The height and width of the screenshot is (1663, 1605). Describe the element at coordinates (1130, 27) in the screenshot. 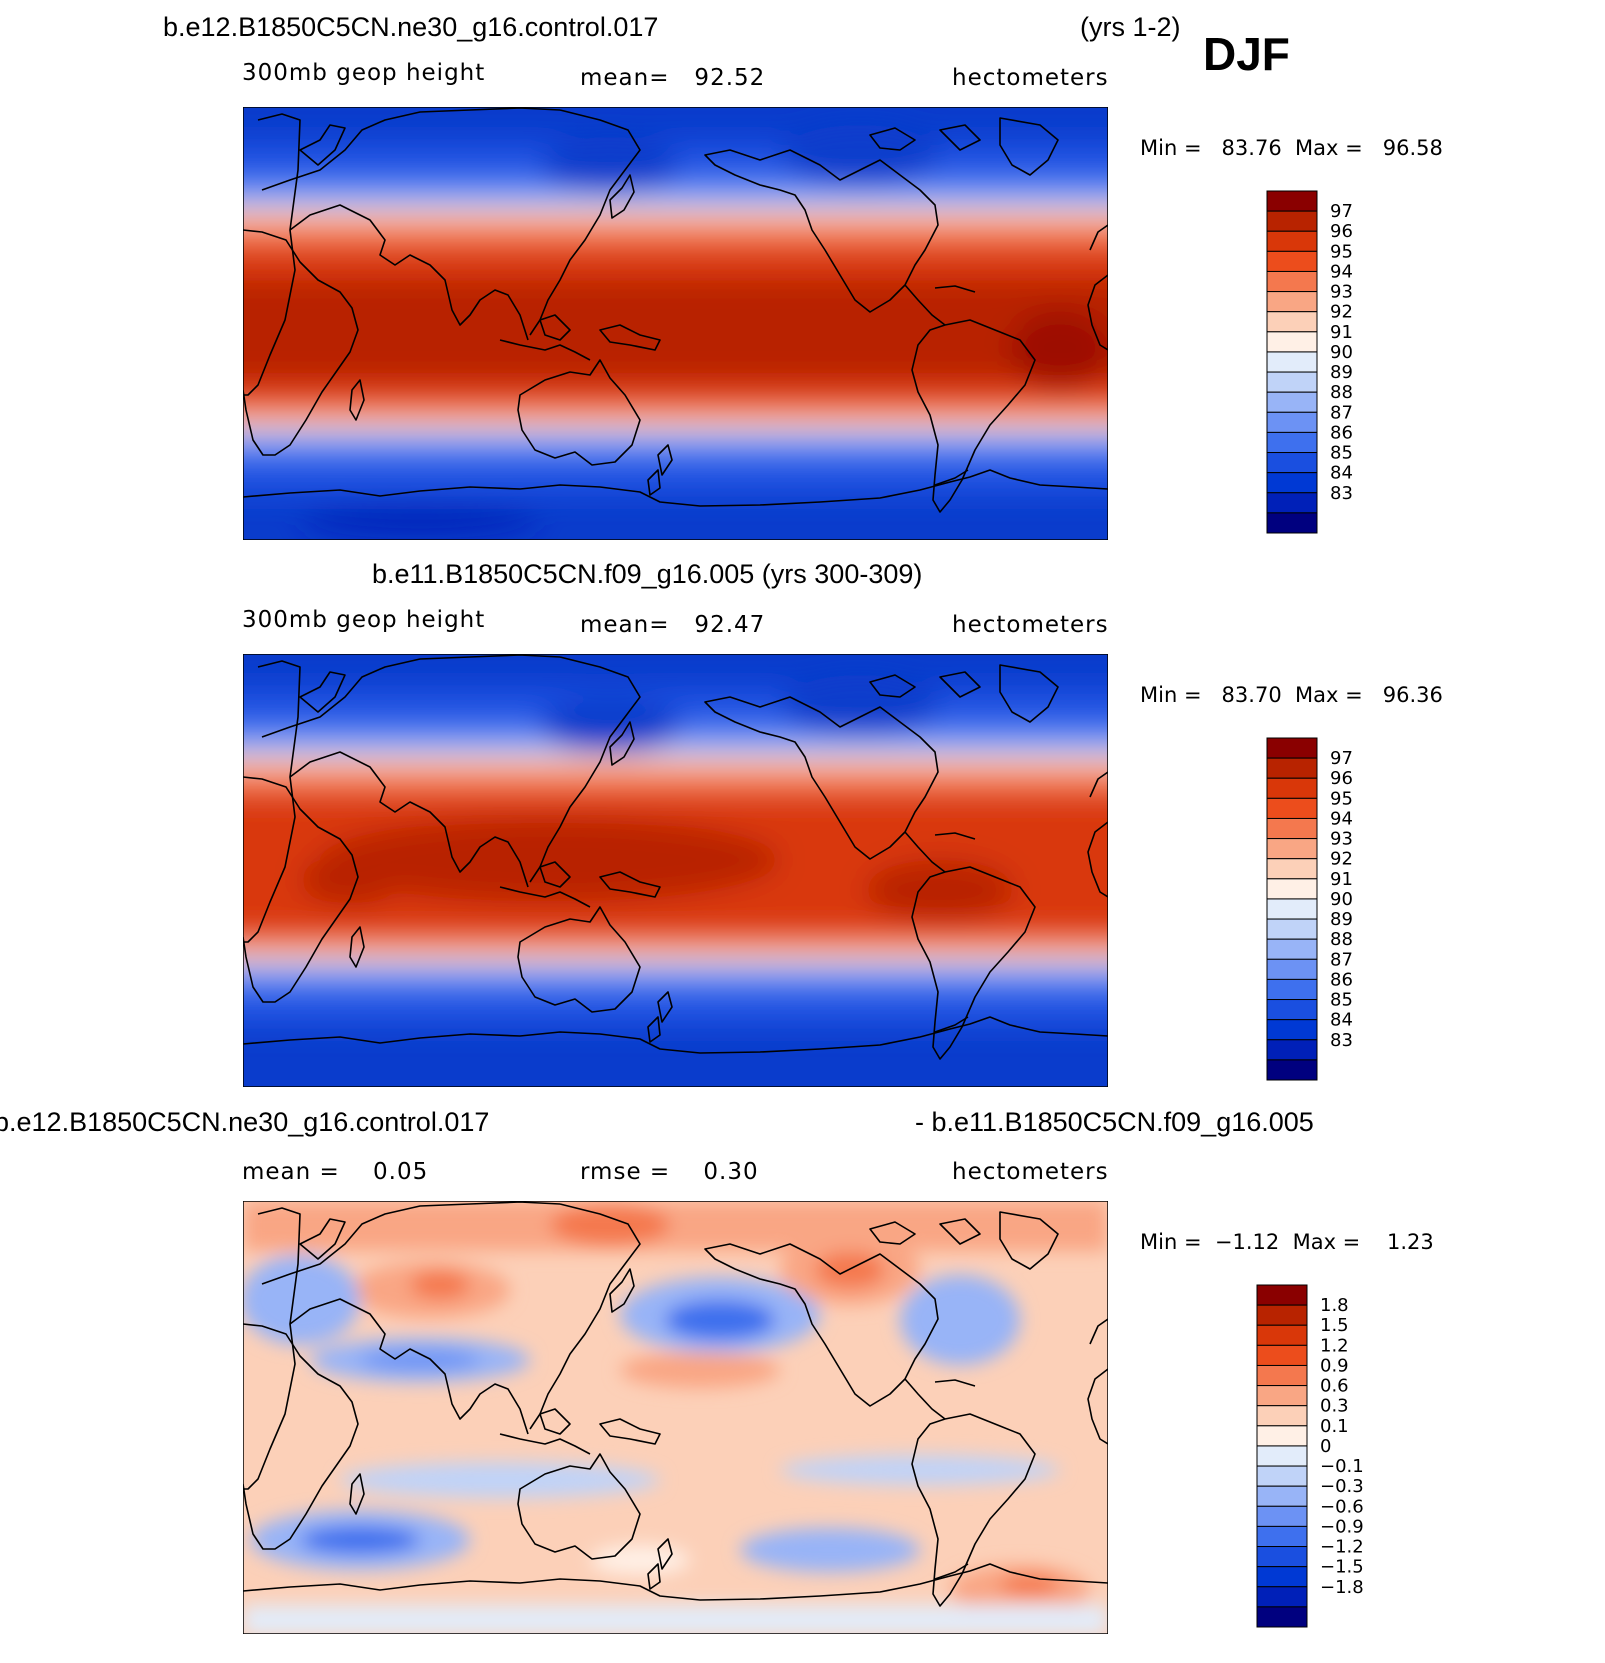

I see `panel1-title-right: (yrs 1-2)` at that location.